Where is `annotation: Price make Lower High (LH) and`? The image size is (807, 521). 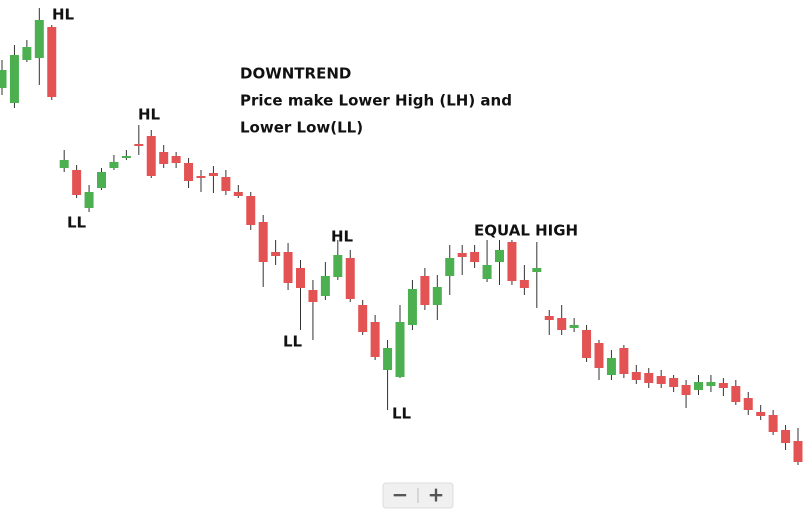
annotation: Price make Lower High (LH) and is located at coordinates (376, 101).